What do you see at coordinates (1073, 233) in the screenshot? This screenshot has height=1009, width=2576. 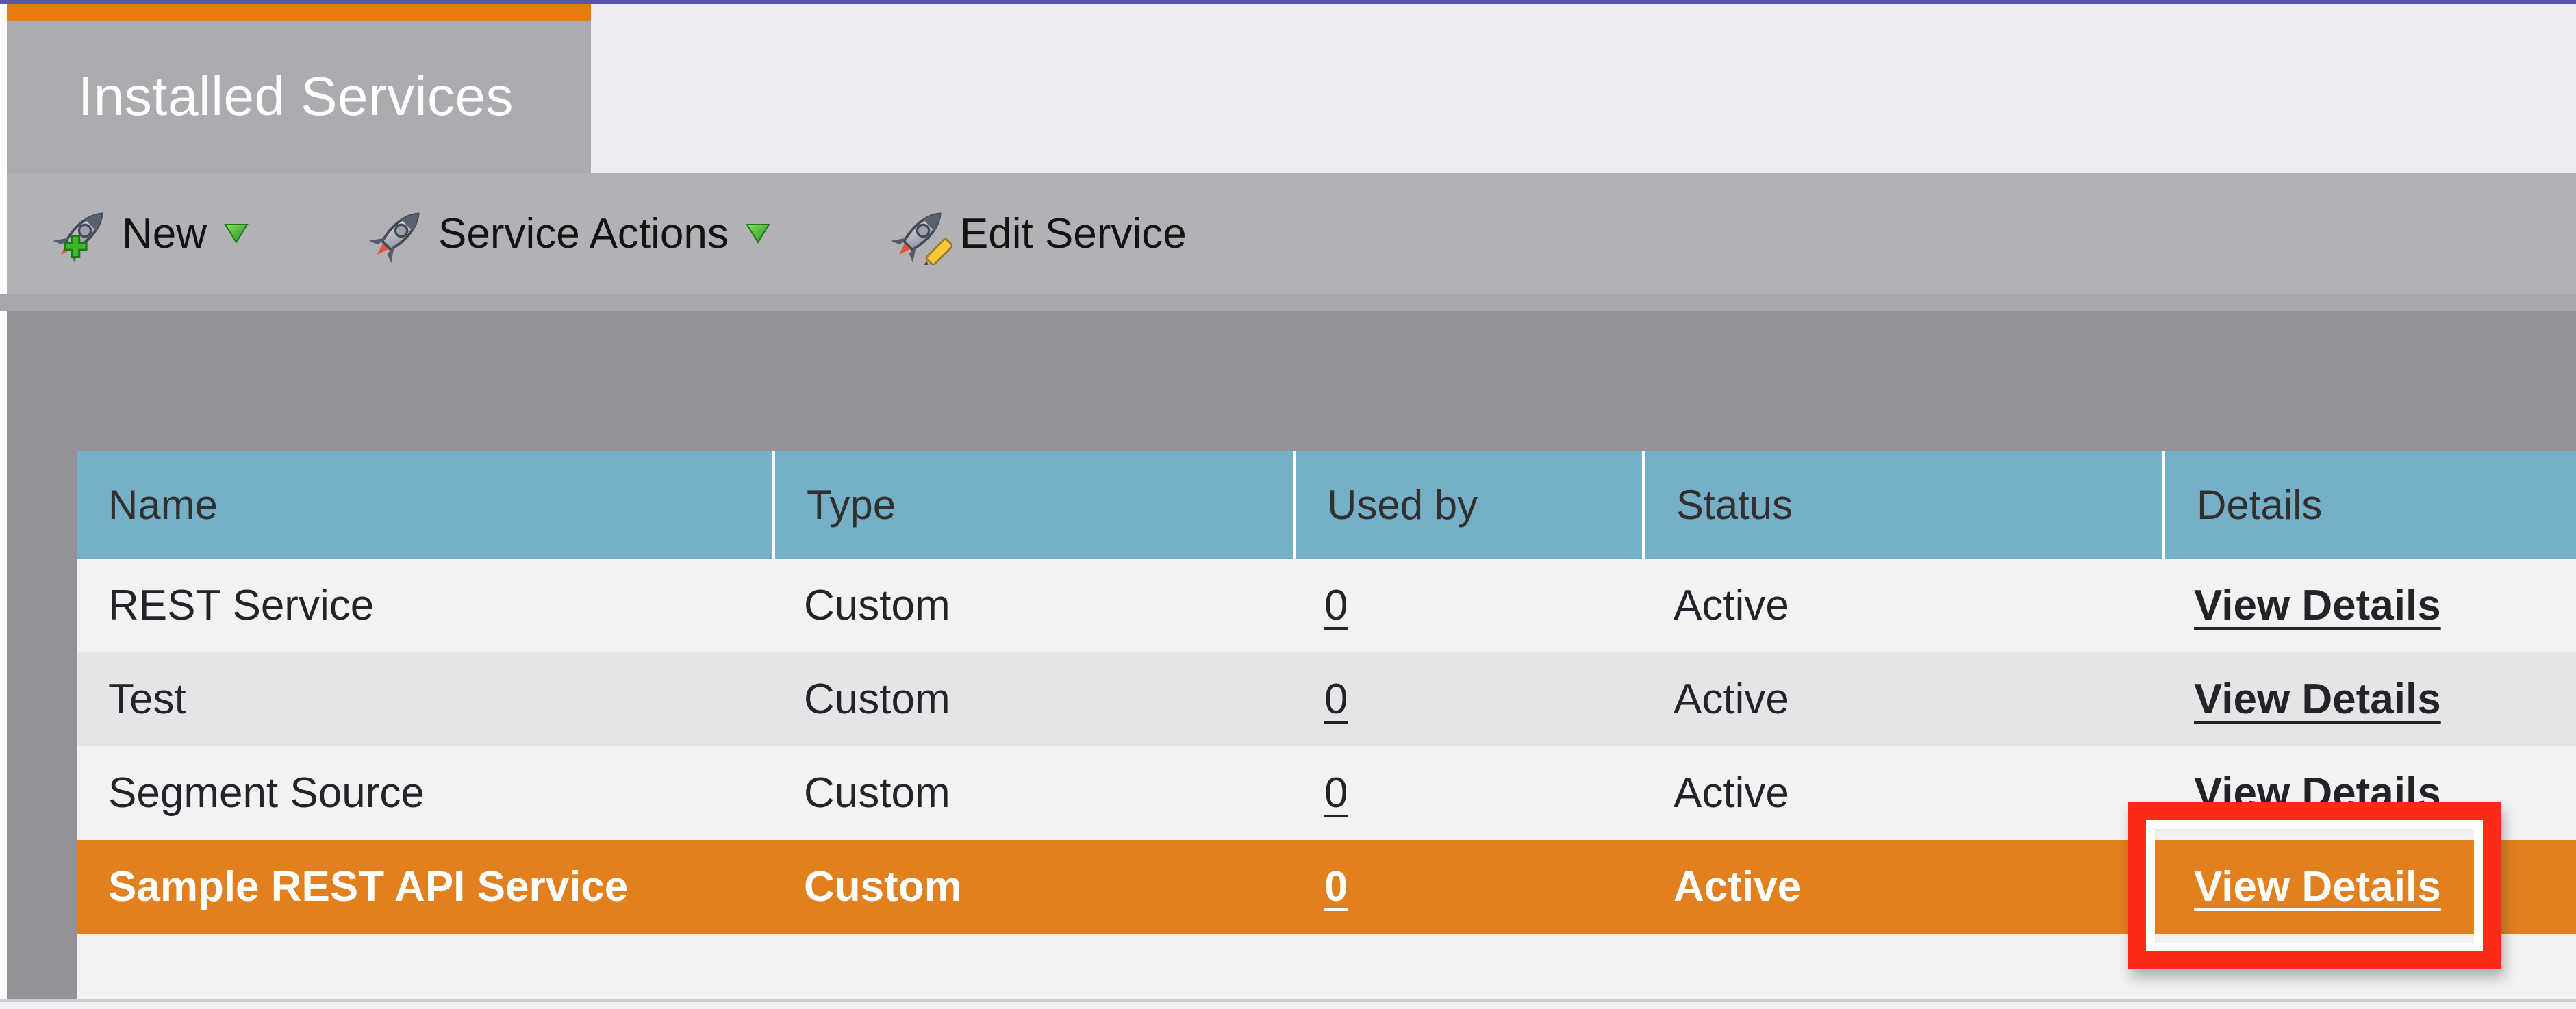 I see `edit-service-button-label: Edit Service` at bounding box center [1073, 233].